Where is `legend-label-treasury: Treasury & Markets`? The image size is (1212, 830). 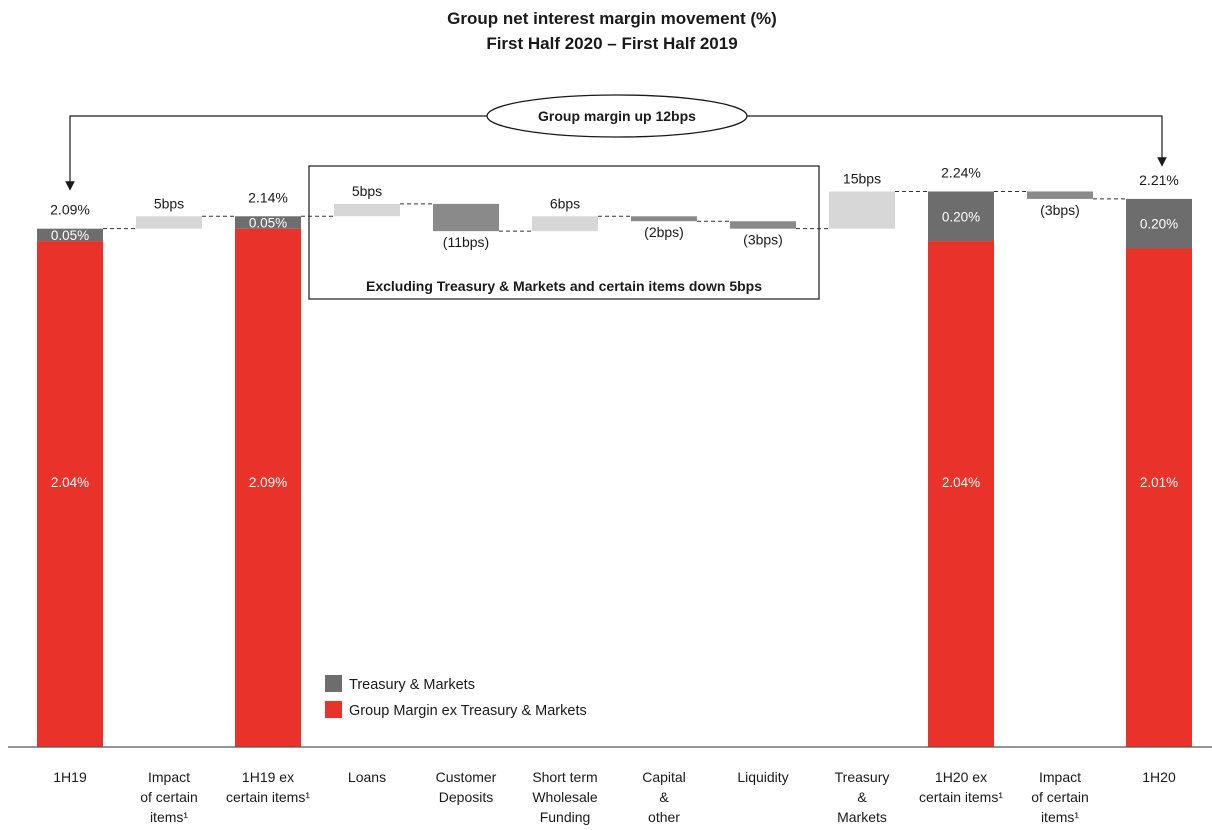 legend-label-treasury: Treasury & Markets is located at coordinates (412, 685).